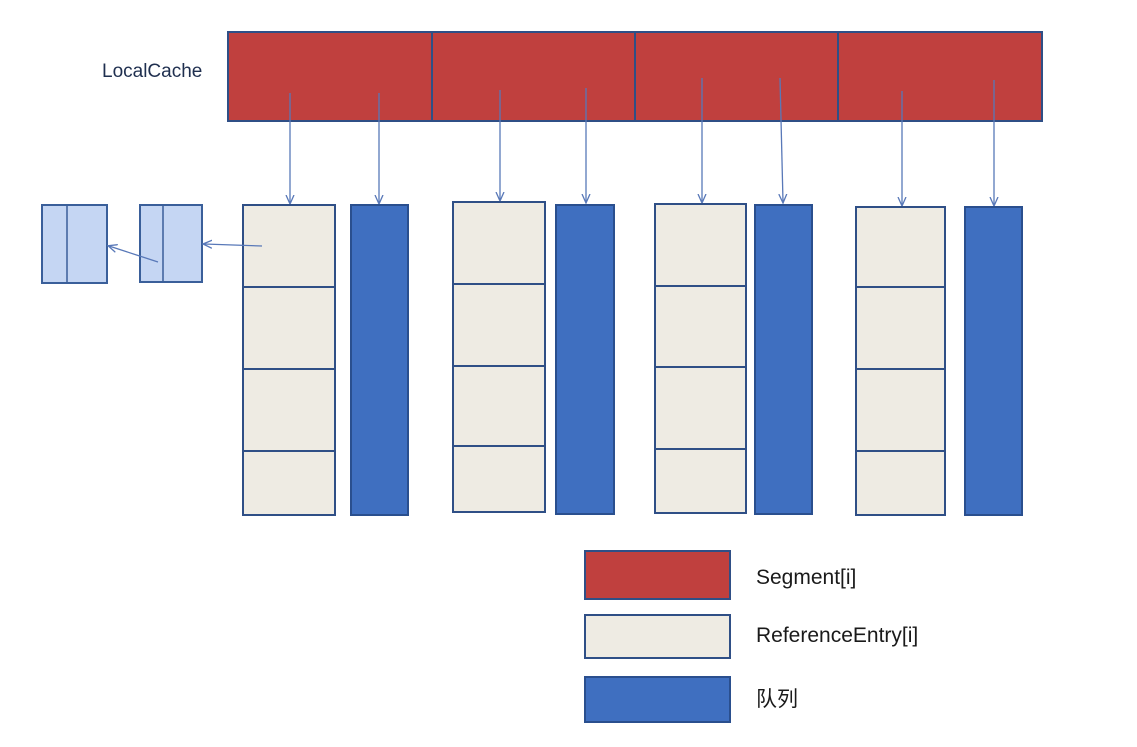  What do you see at coordinates (657, 699) in the screenshot?
I see `legend-swatch-queue` at bounding box center [657, 699].